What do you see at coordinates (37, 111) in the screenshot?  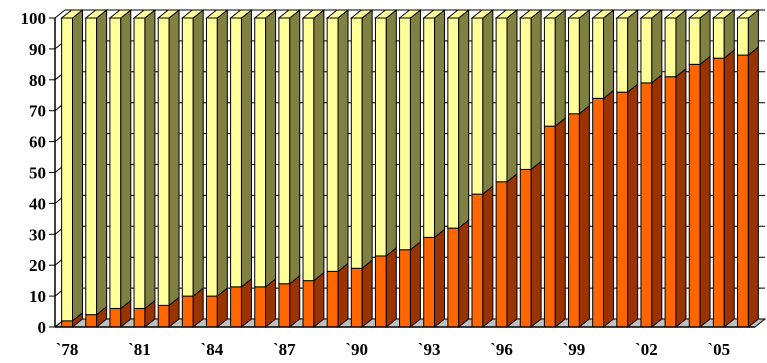 I see `y-tick-label: 70` at bounding box center [37, 111].